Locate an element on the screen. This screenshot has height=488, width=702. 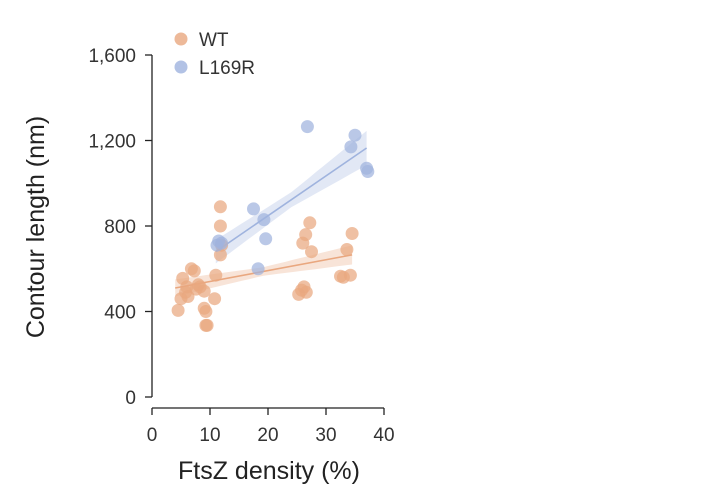
y-tick-label: 0 is located at coordinates (130, 398).